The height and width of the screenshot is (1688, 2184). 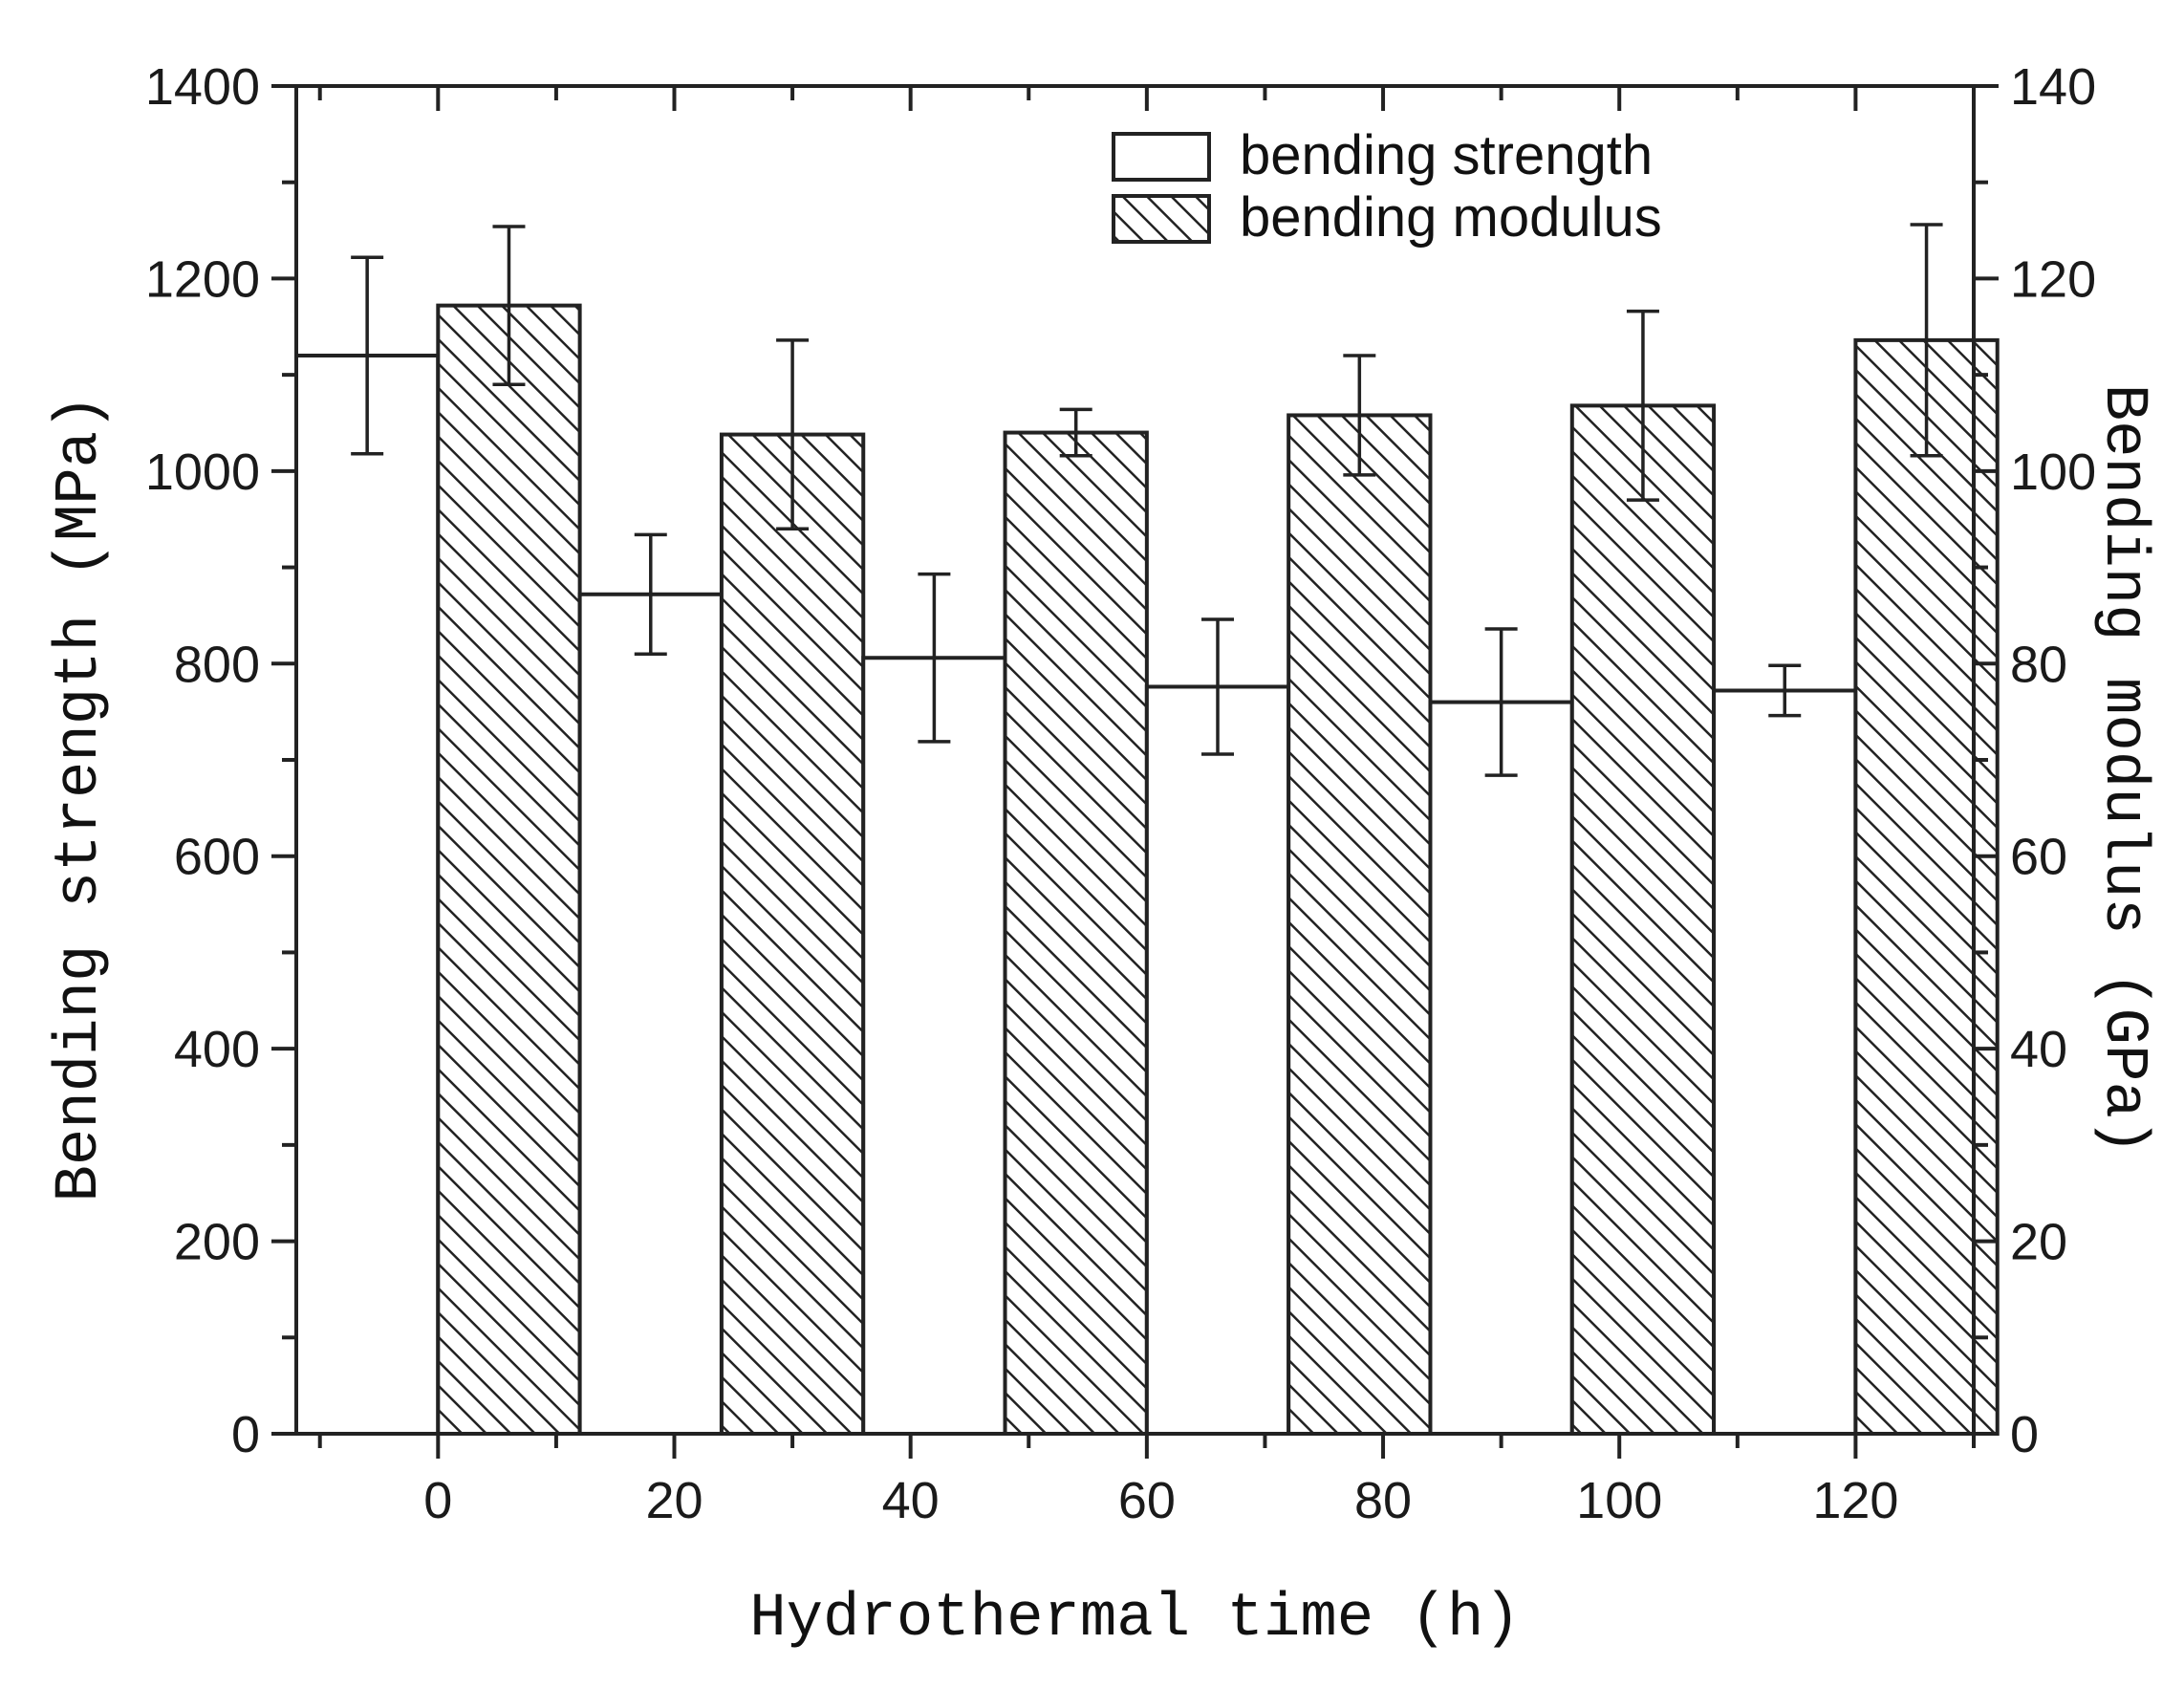 I want to click on y-axis-right-title: Bending modulus (GPa), so click(x=2122, y=770).